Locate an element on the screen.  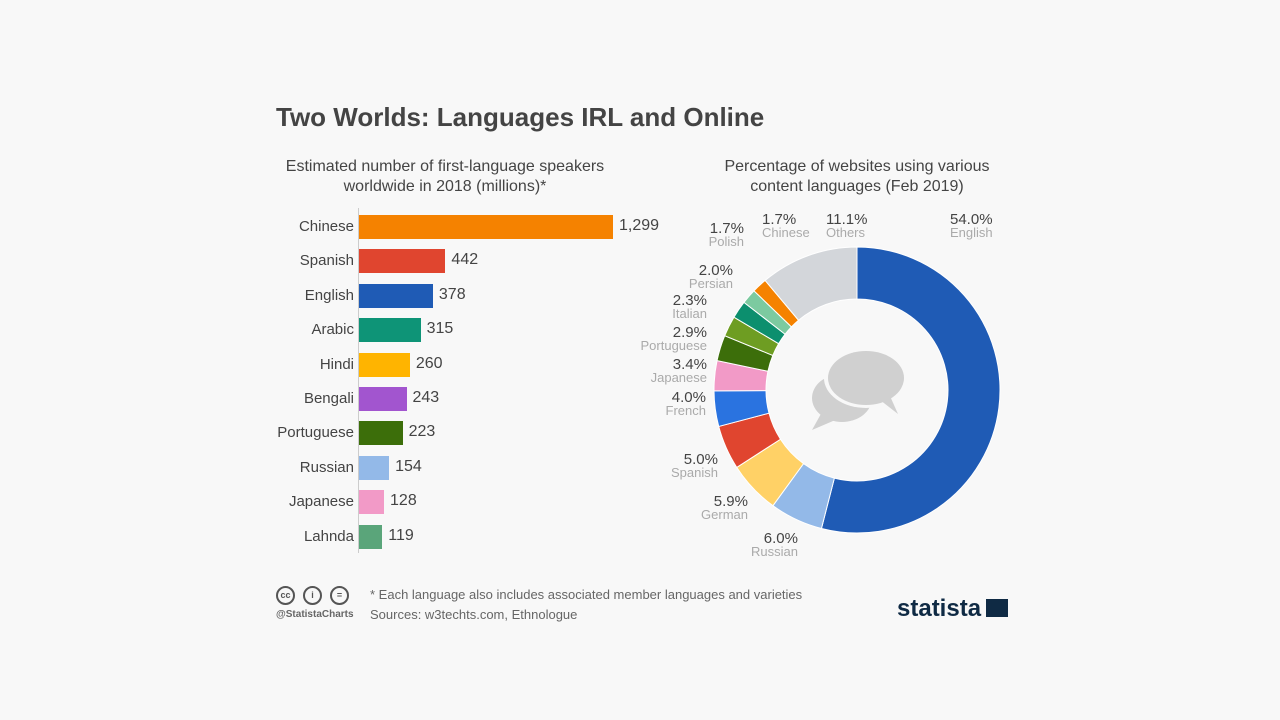
statista-logo-icon is located at coordinates (997, 608).